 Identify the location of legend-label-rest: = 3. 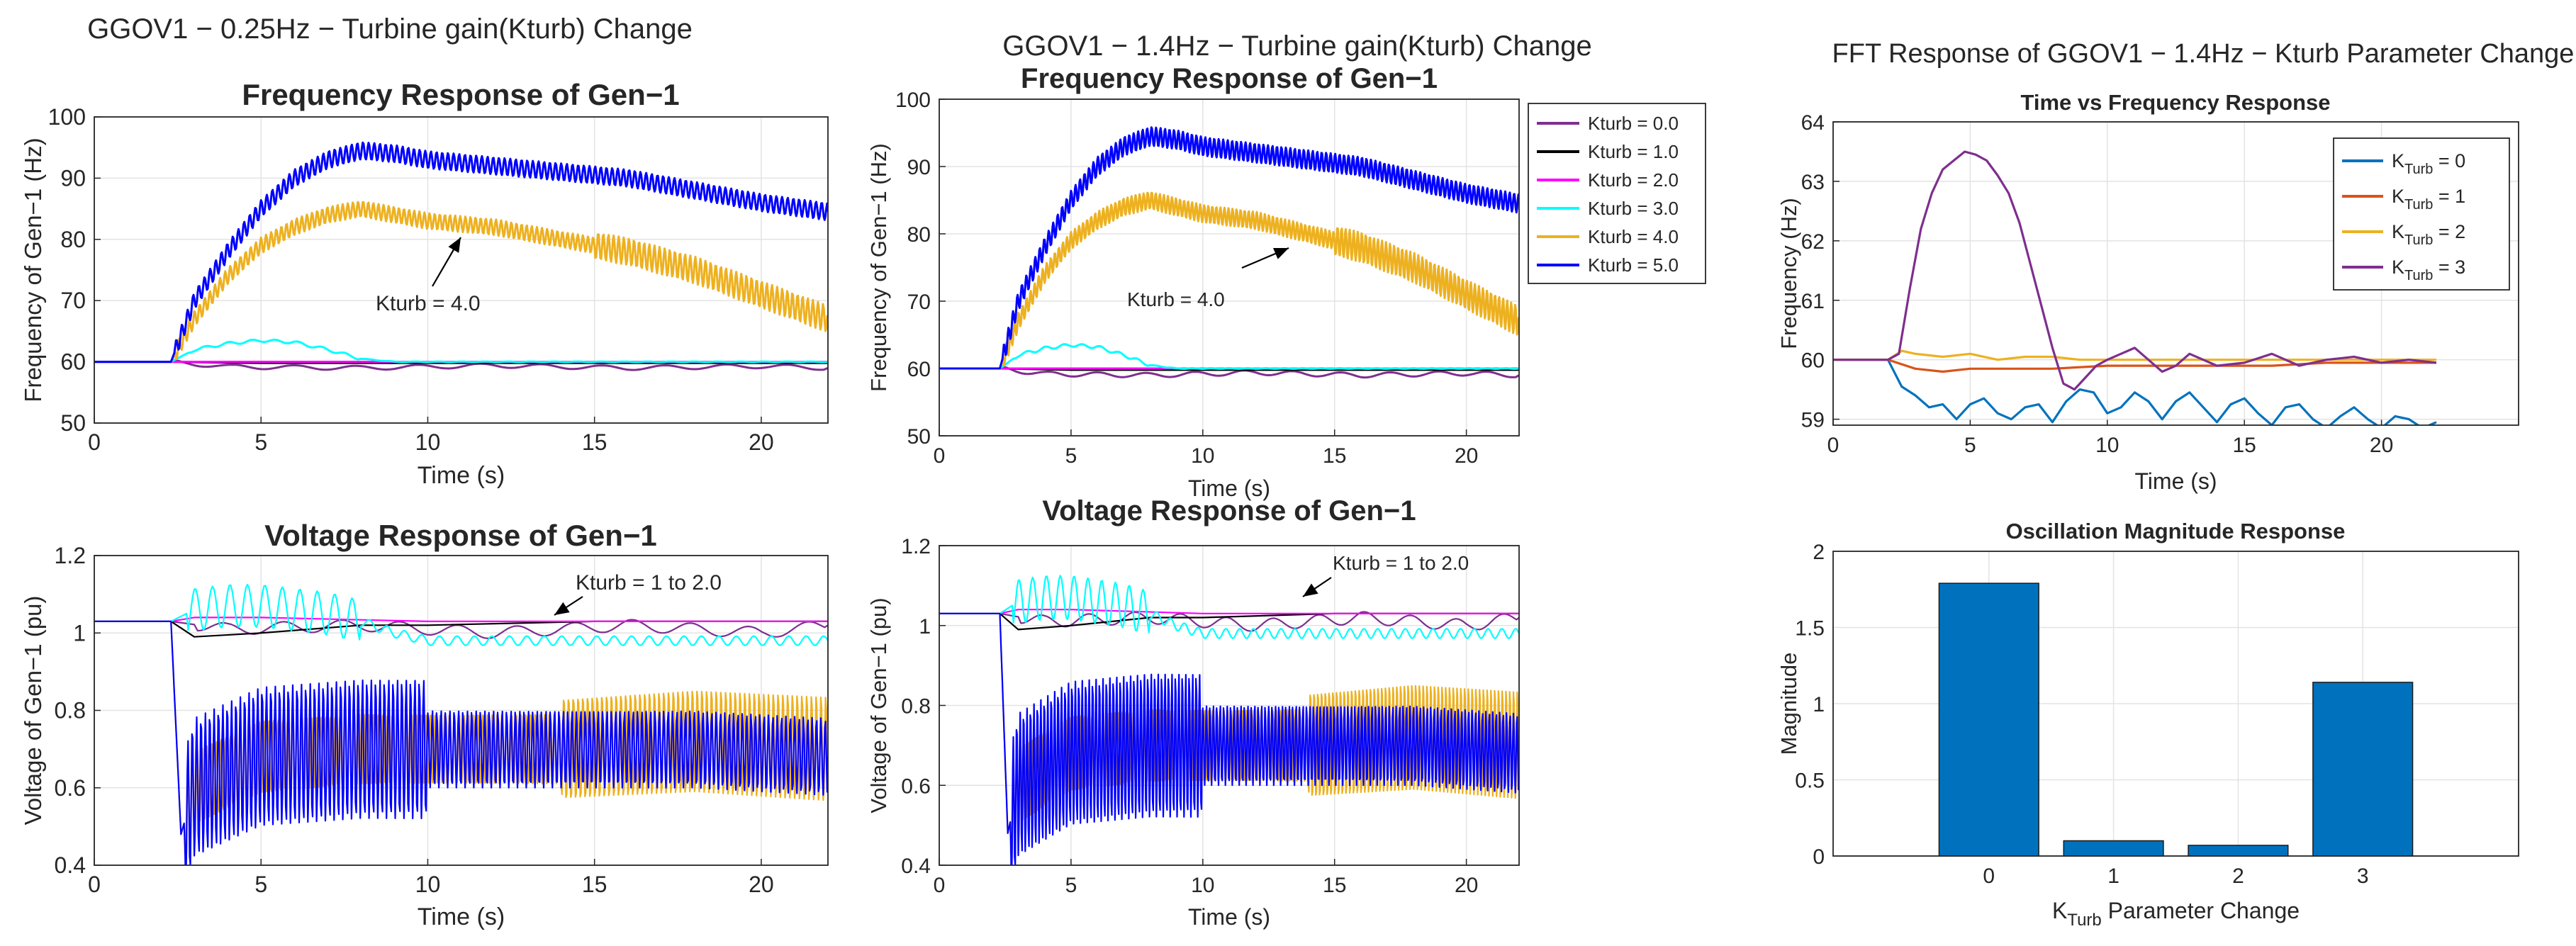
(2449, 268).